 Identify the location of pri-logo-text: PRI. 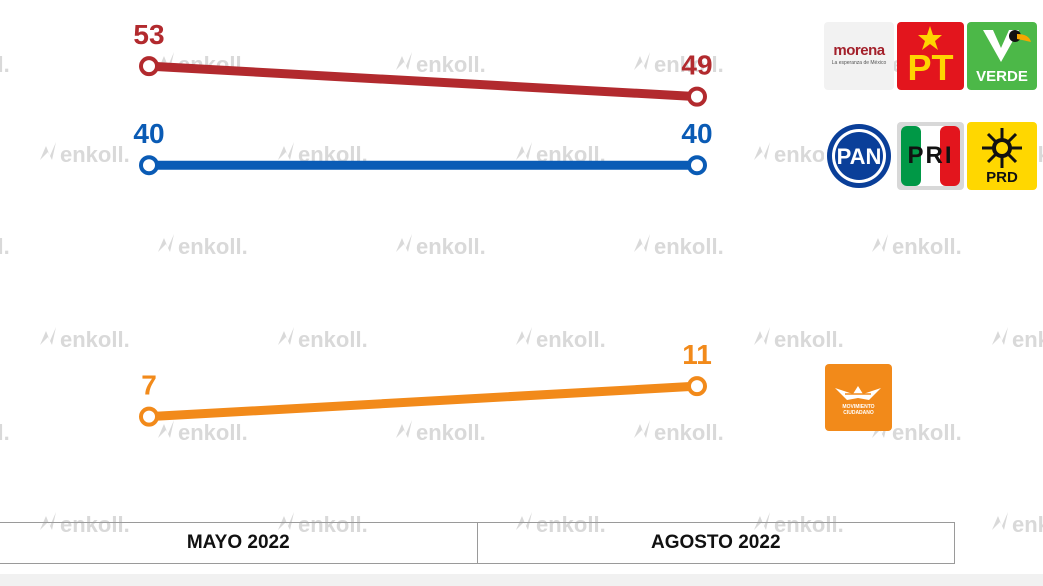
(930, 155).